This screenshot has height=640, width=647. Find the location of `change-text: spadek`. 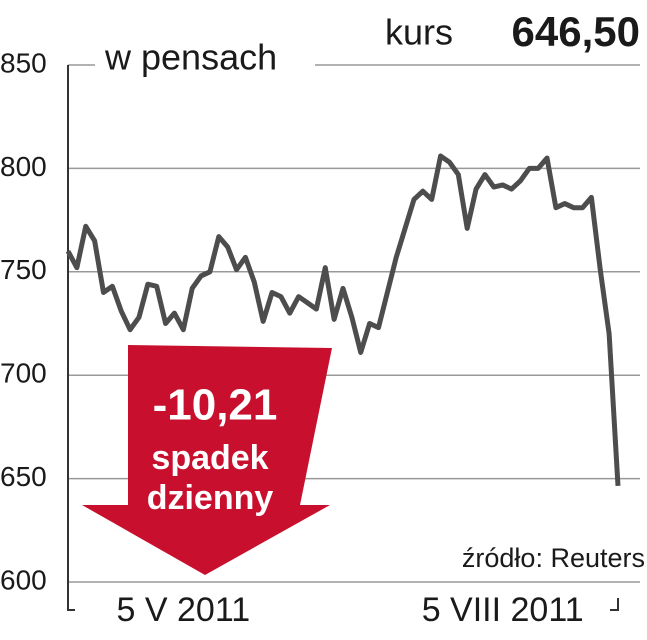

change-text: spadek is located at coordinates (209, 458).